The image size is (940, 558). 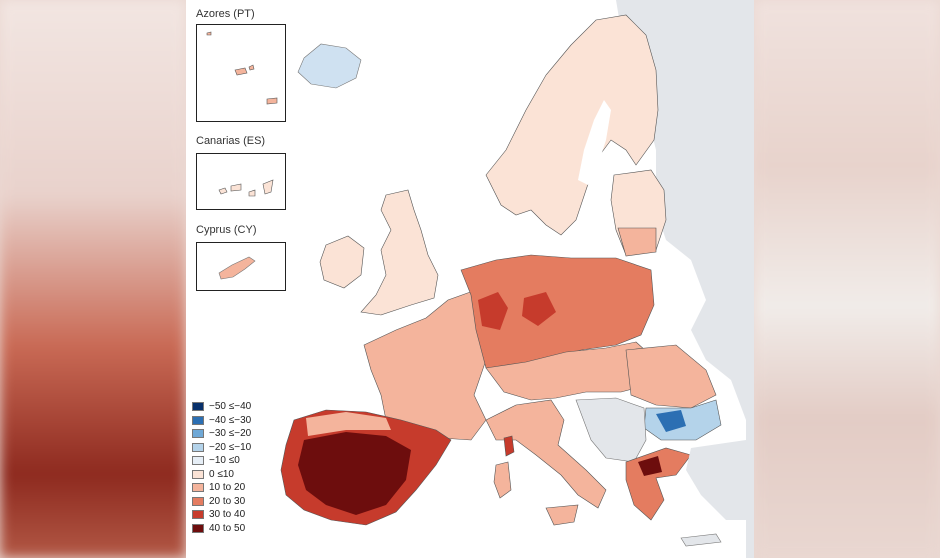 I want to click on inset-cyprus, so click(x=241, y=266).